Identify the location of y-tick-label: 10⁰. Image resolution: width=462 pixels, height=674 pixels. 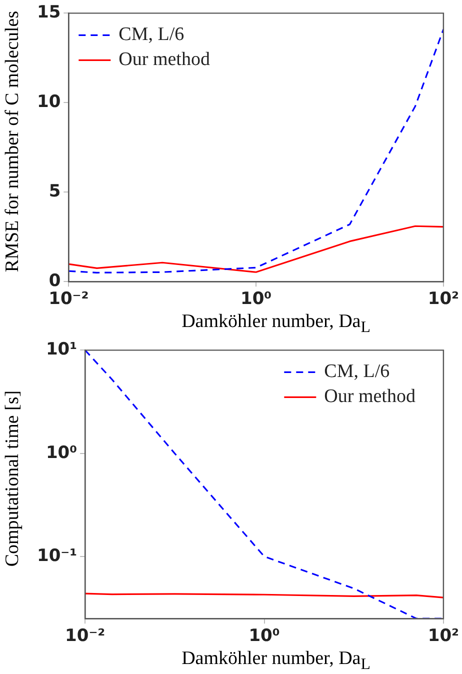
(62, 452).